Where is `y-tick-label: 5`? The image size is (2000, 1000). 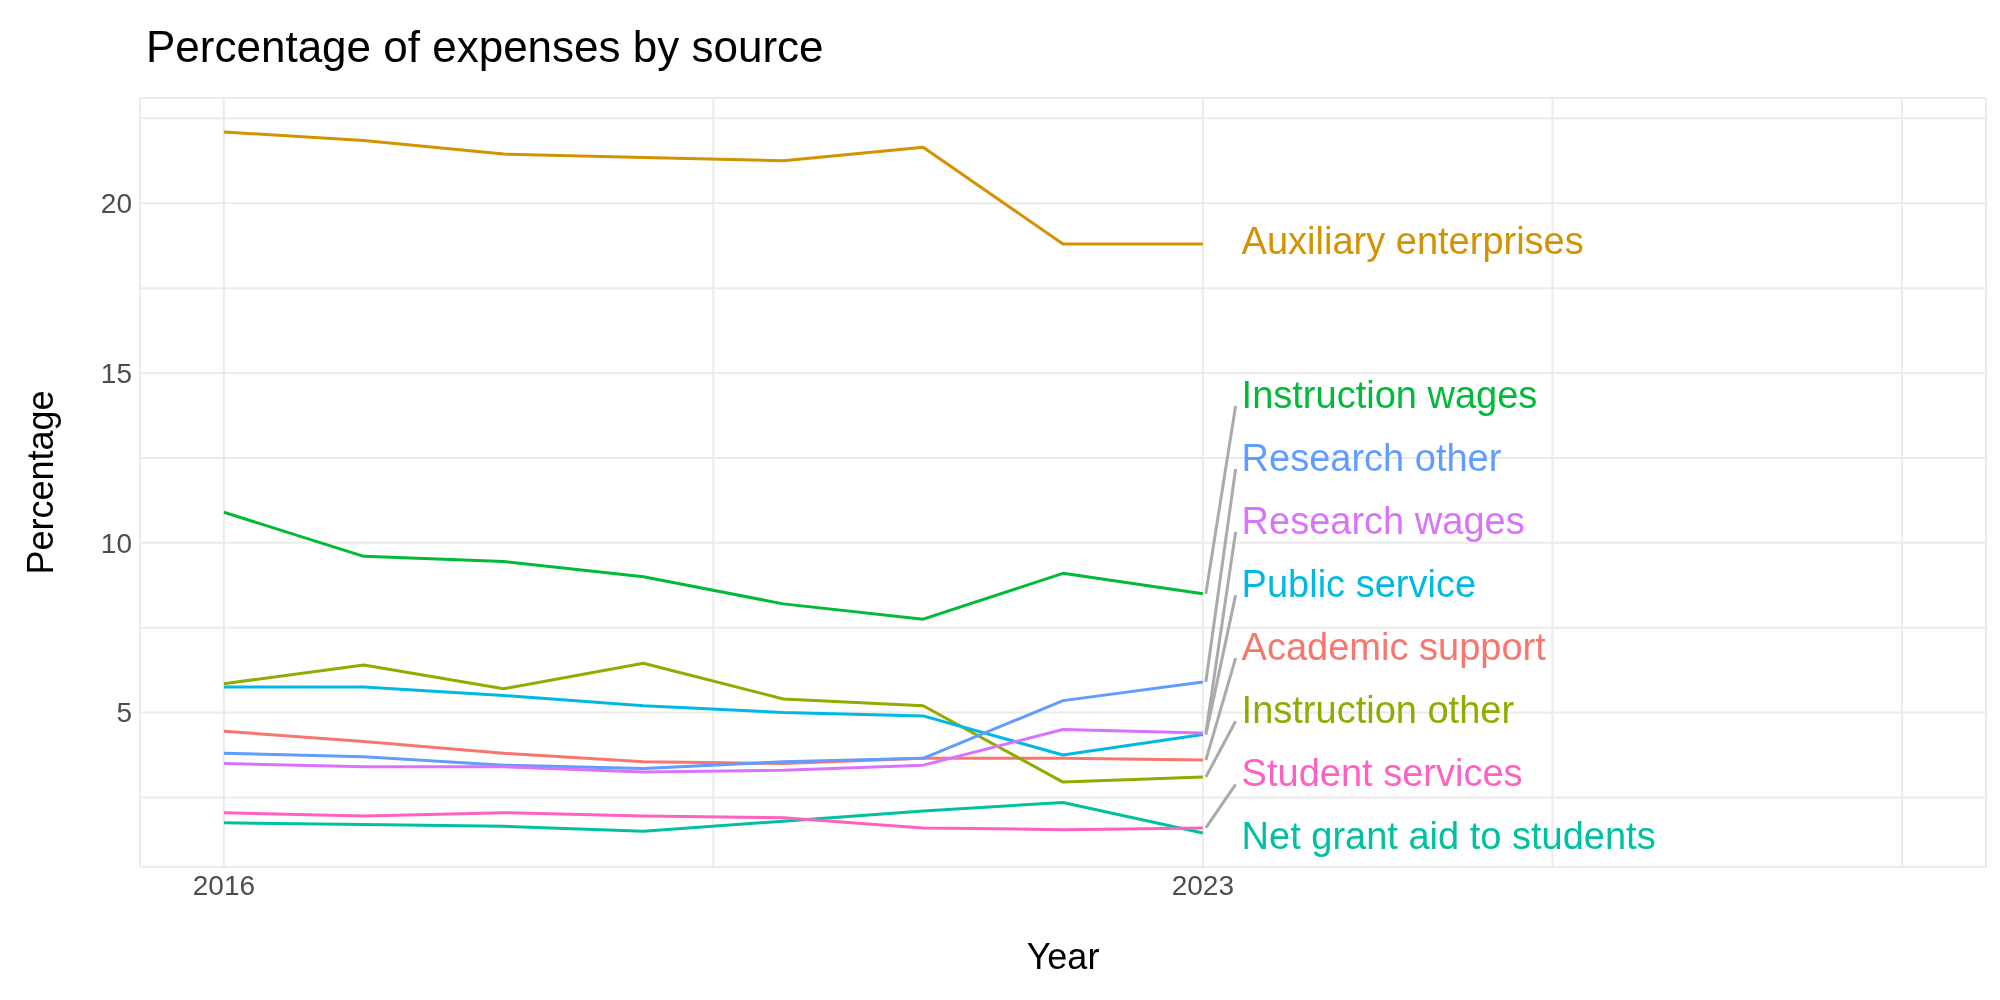
y-tick-label: 5 is located at coordinates (124, 713).